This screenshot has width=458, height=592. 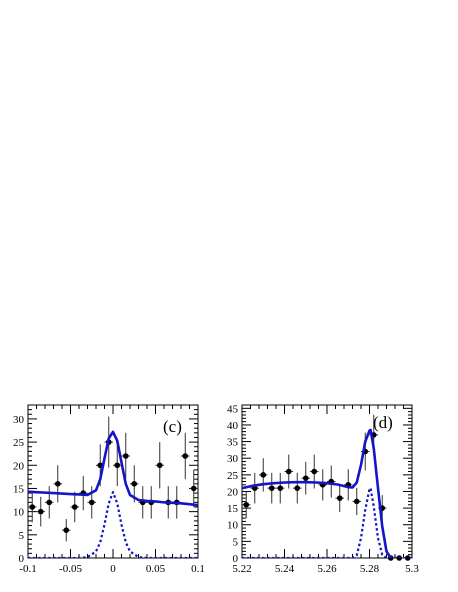 What do you see at coordinates (327, 569) in the screenshot?
I see `x-tick-label: 5.26` at bounding box center [327, 569].